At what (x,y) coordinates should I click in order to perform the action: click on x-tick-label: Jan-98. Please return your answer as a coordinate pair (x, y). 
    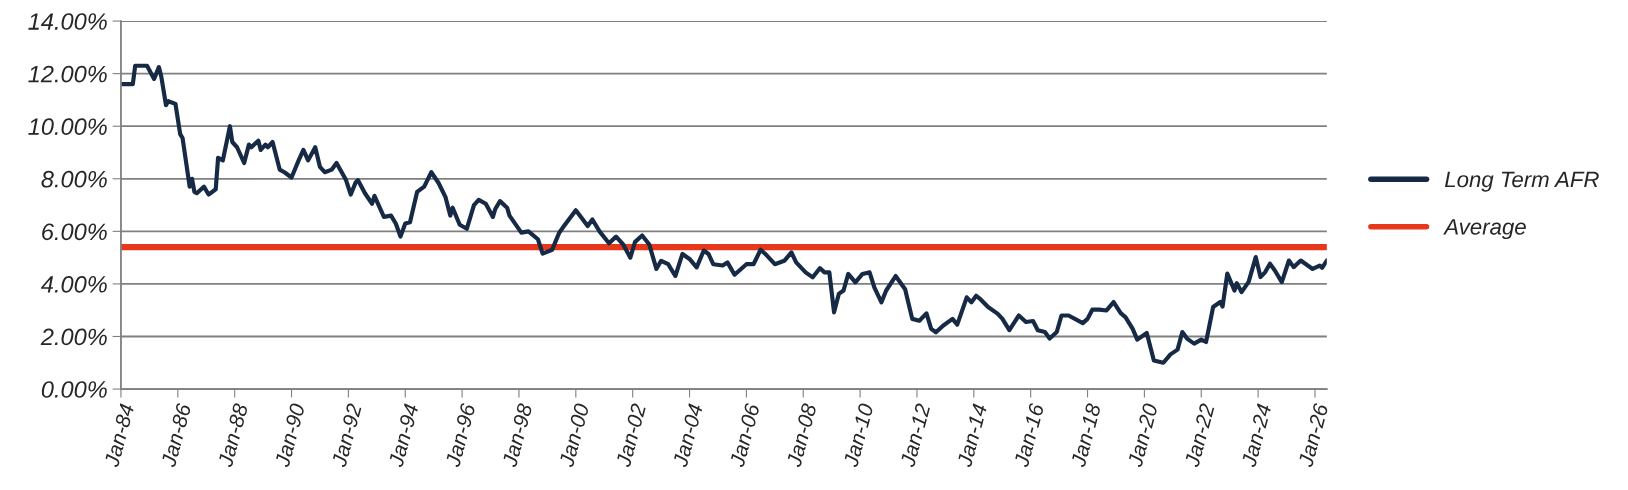
    Looking at the image, I should click on (517, 435).